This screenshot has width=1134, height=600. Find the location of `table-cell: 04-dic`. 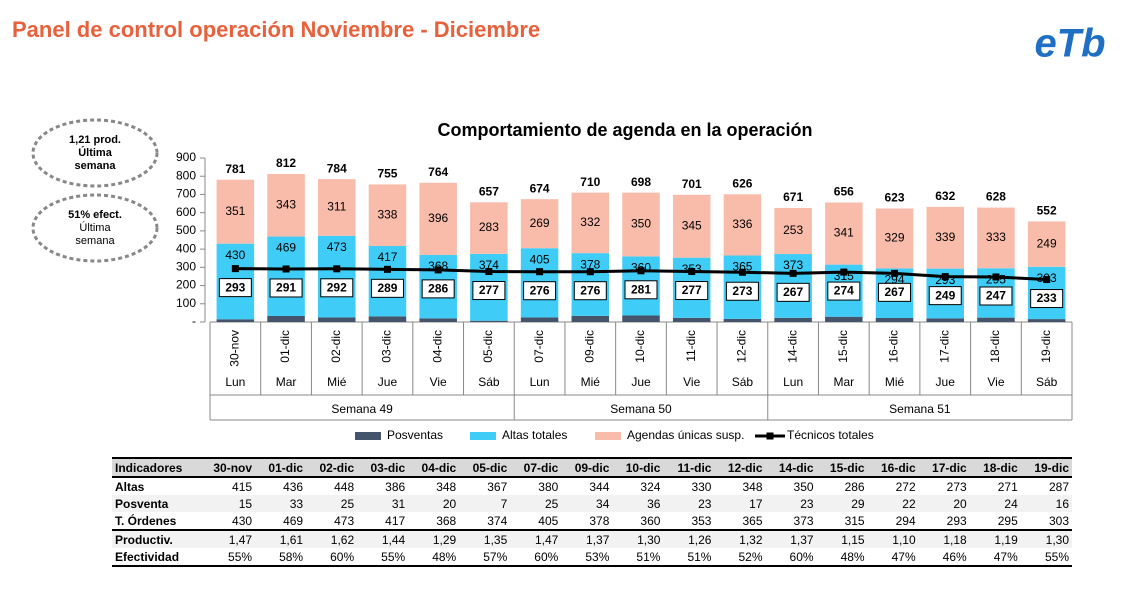

table-cell: 04-dic is located at coordinates (434, 467).